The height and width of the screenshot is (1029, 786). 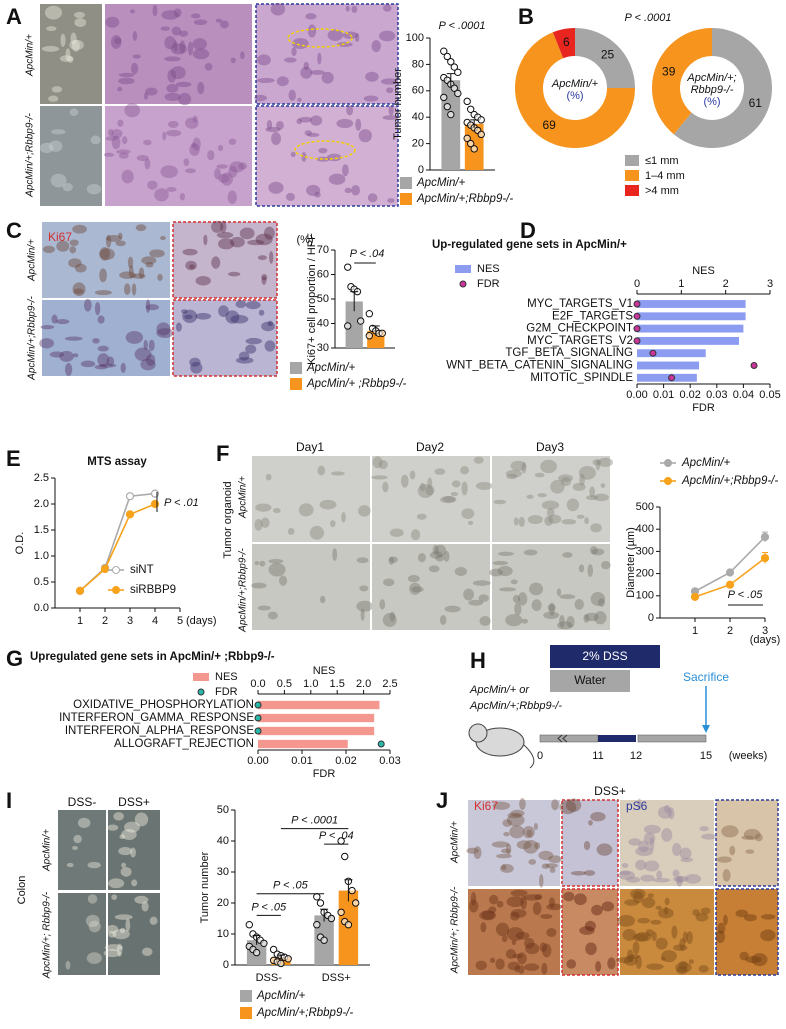 What do you see at coordinates (228, 519) in the screenshot?
I see `side-label: Tumor organoid` at bounding box center [228, 519].